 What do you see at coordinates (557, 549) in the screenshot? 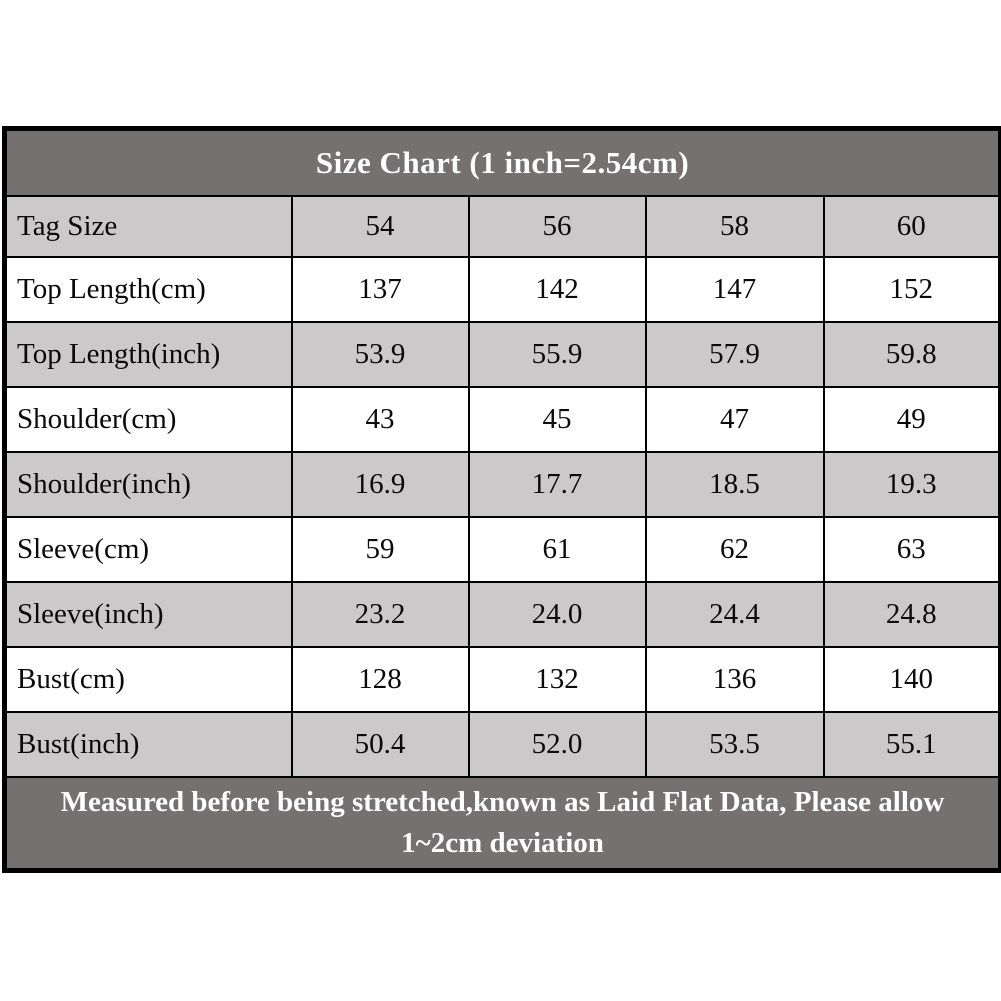
I see `measurement-value: 61` at bounding box center [557, 549].